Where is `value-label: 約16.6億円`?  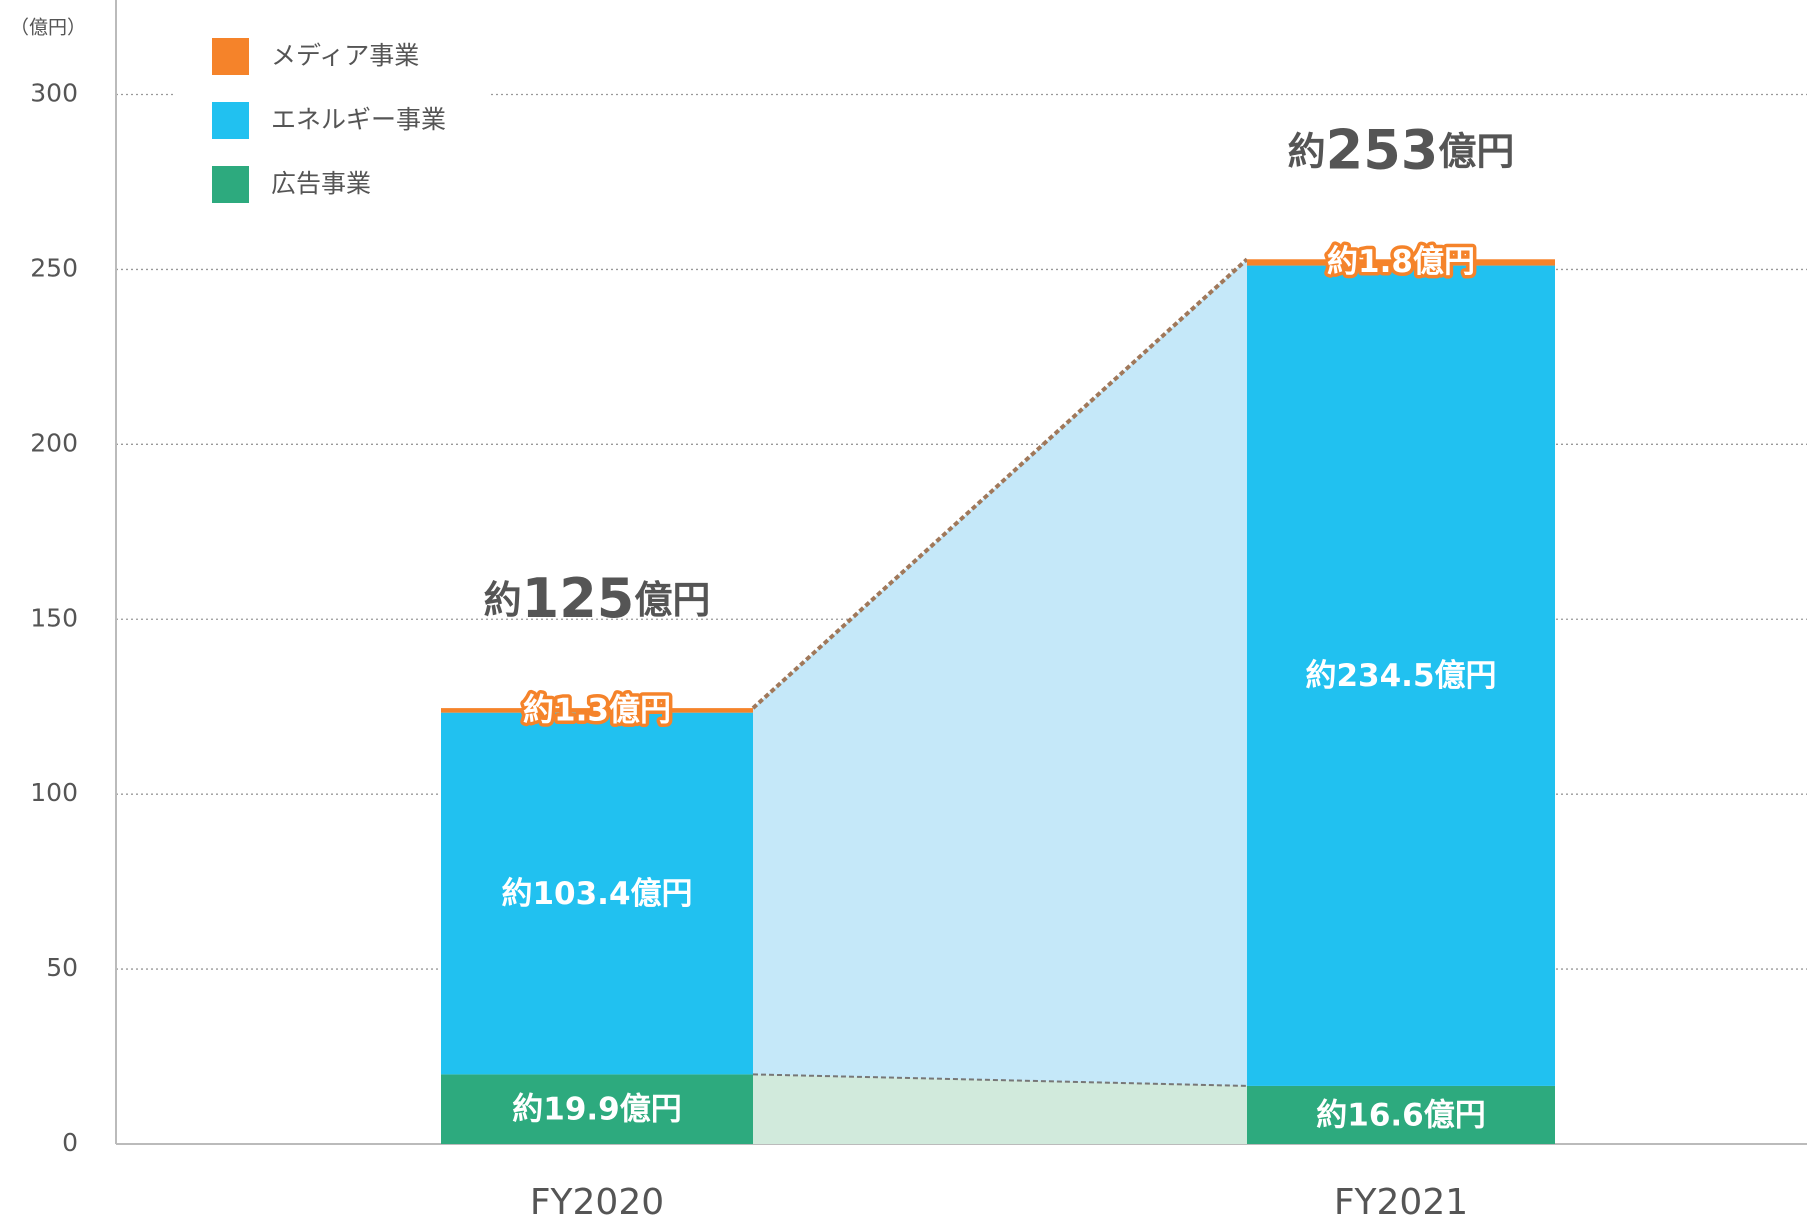
value-label: 約16.6億円 is located at coordinates (1401, 1115).